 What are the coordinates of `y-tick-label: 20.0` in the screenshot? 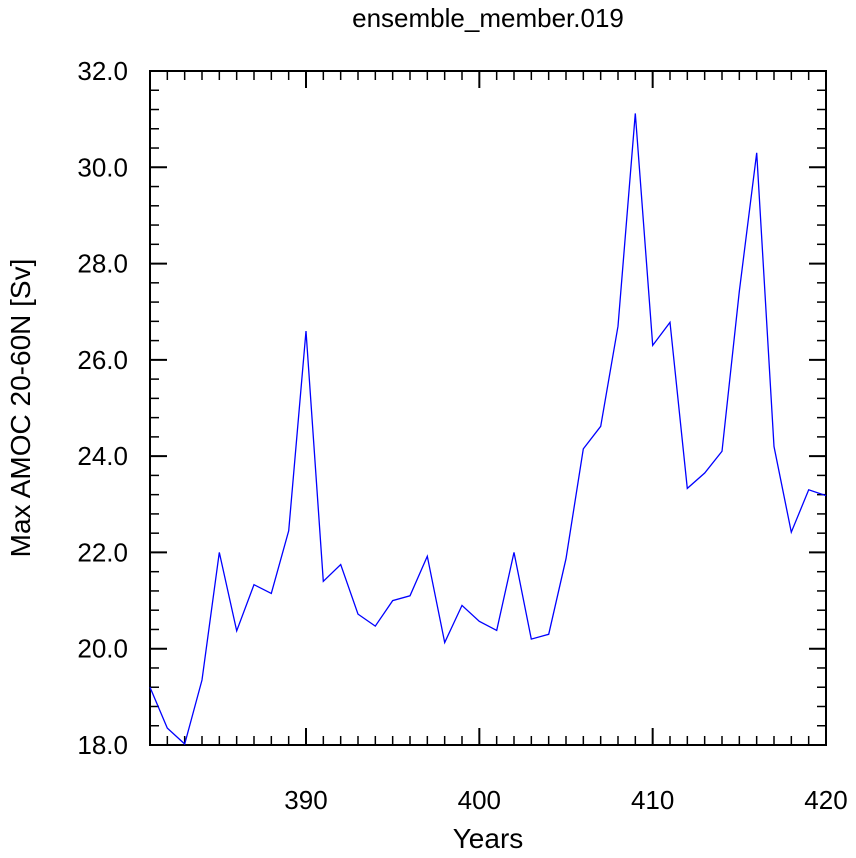 It's located at (102, 649).